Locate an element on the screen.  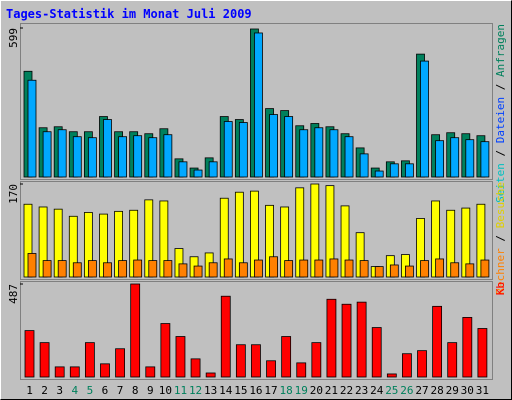
x-tick-label: 23 is located at coordinates (361, 390).